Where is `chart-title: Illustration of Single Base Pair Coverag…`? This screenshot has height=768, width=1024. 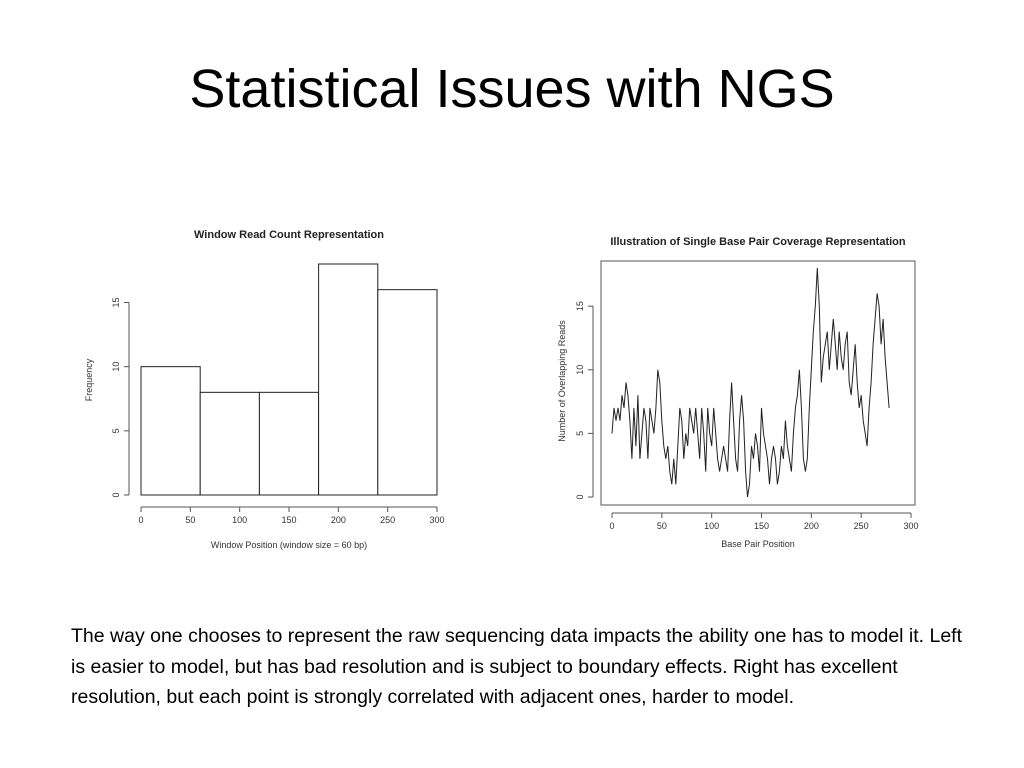 chart-title: Illustration of Single Base Pair Coverag… is located at coordinates (758, 242).